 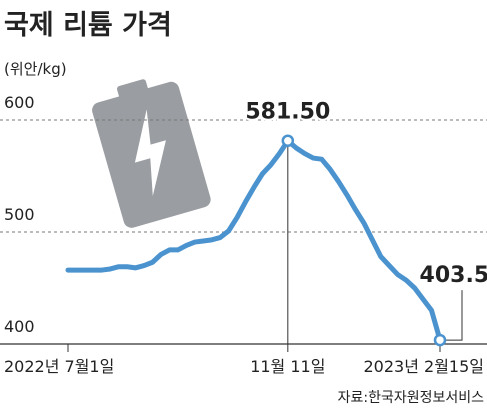 What do you see at coordinates (19, 214) in the screenshot?
I see `y-tick-label: 500` at bounding box center [19, 214].